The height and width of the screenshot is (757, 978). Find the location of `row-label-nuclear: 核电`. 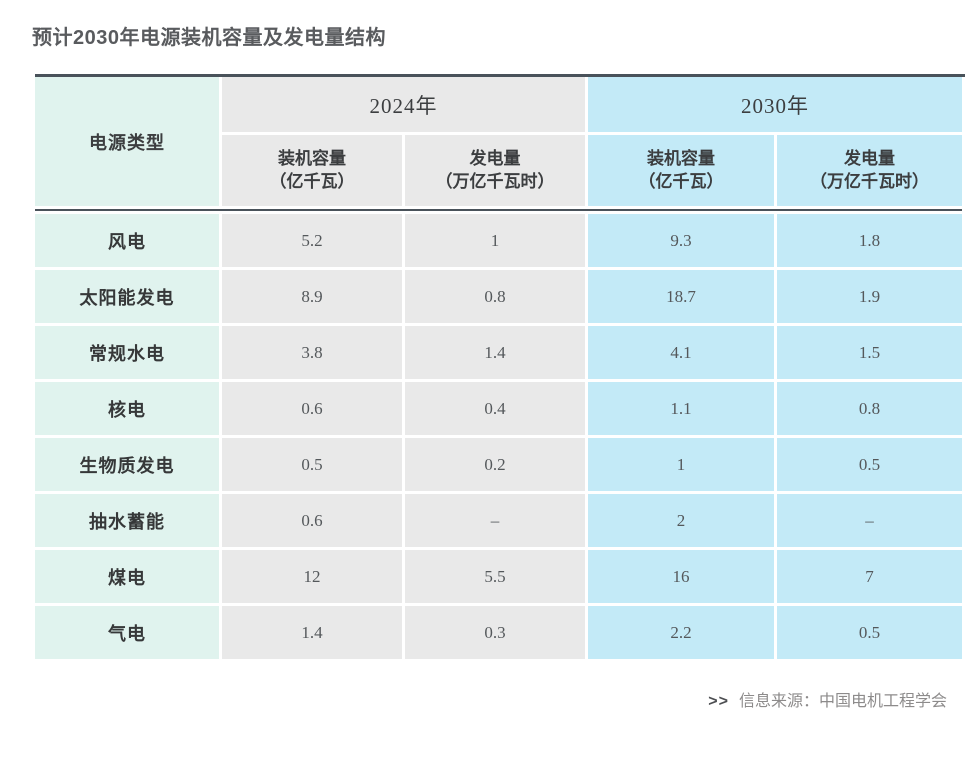

row-label-nuclear: 核电 is located at coordinates (127, 408).